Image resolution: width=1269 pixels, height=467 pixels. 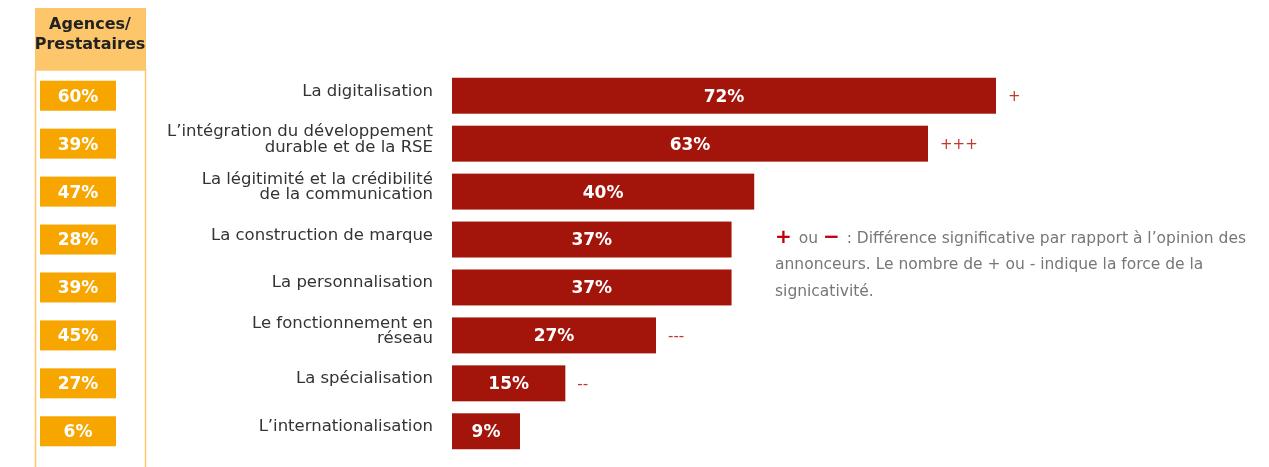 What do you see at coordinates (342, 330) in the screenshot?
I see `y-tick-label: Le fonctionnement en réseau` at bounding box center [342, 330].